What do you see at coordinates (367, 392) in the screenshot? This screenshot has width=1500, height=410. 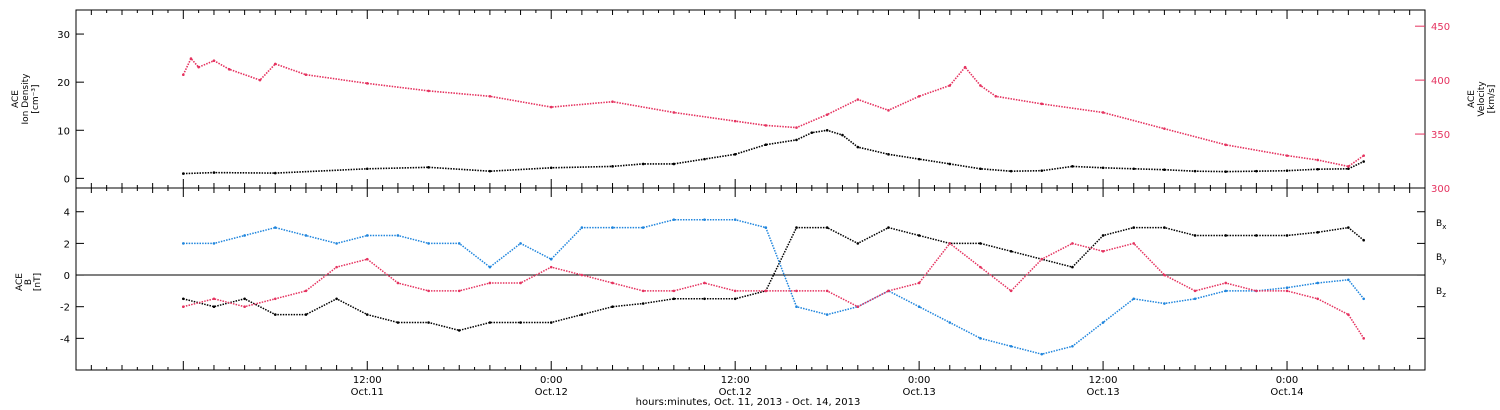 I see `x-tick-date-label: Oct.11` at bounding box center [367, 392].